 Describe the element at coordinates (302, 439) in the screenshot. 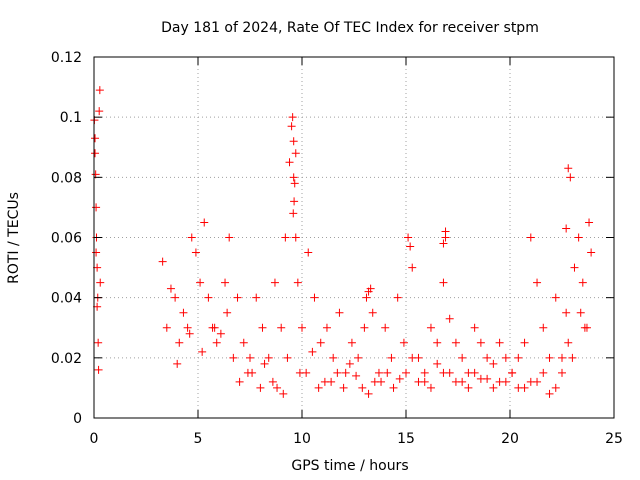

I see `x-tick-label: 10` at that location.